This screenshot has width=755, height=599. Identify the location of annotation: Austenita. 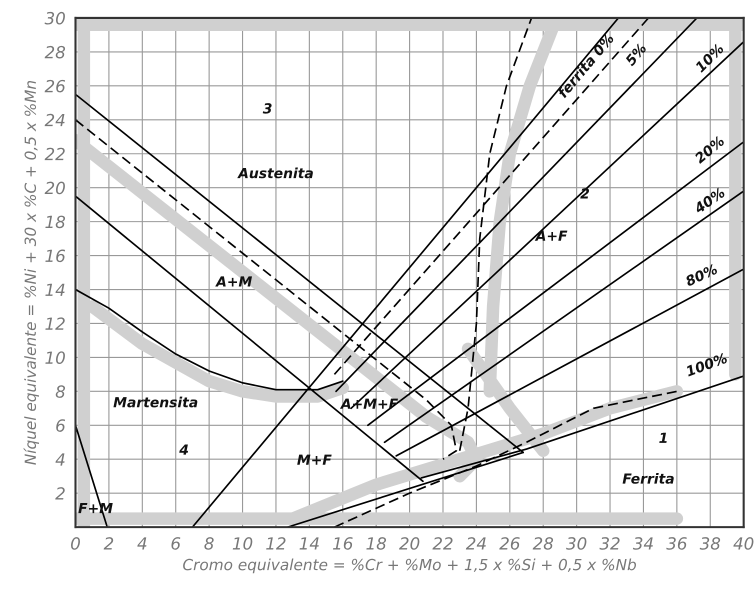
(275, 173).